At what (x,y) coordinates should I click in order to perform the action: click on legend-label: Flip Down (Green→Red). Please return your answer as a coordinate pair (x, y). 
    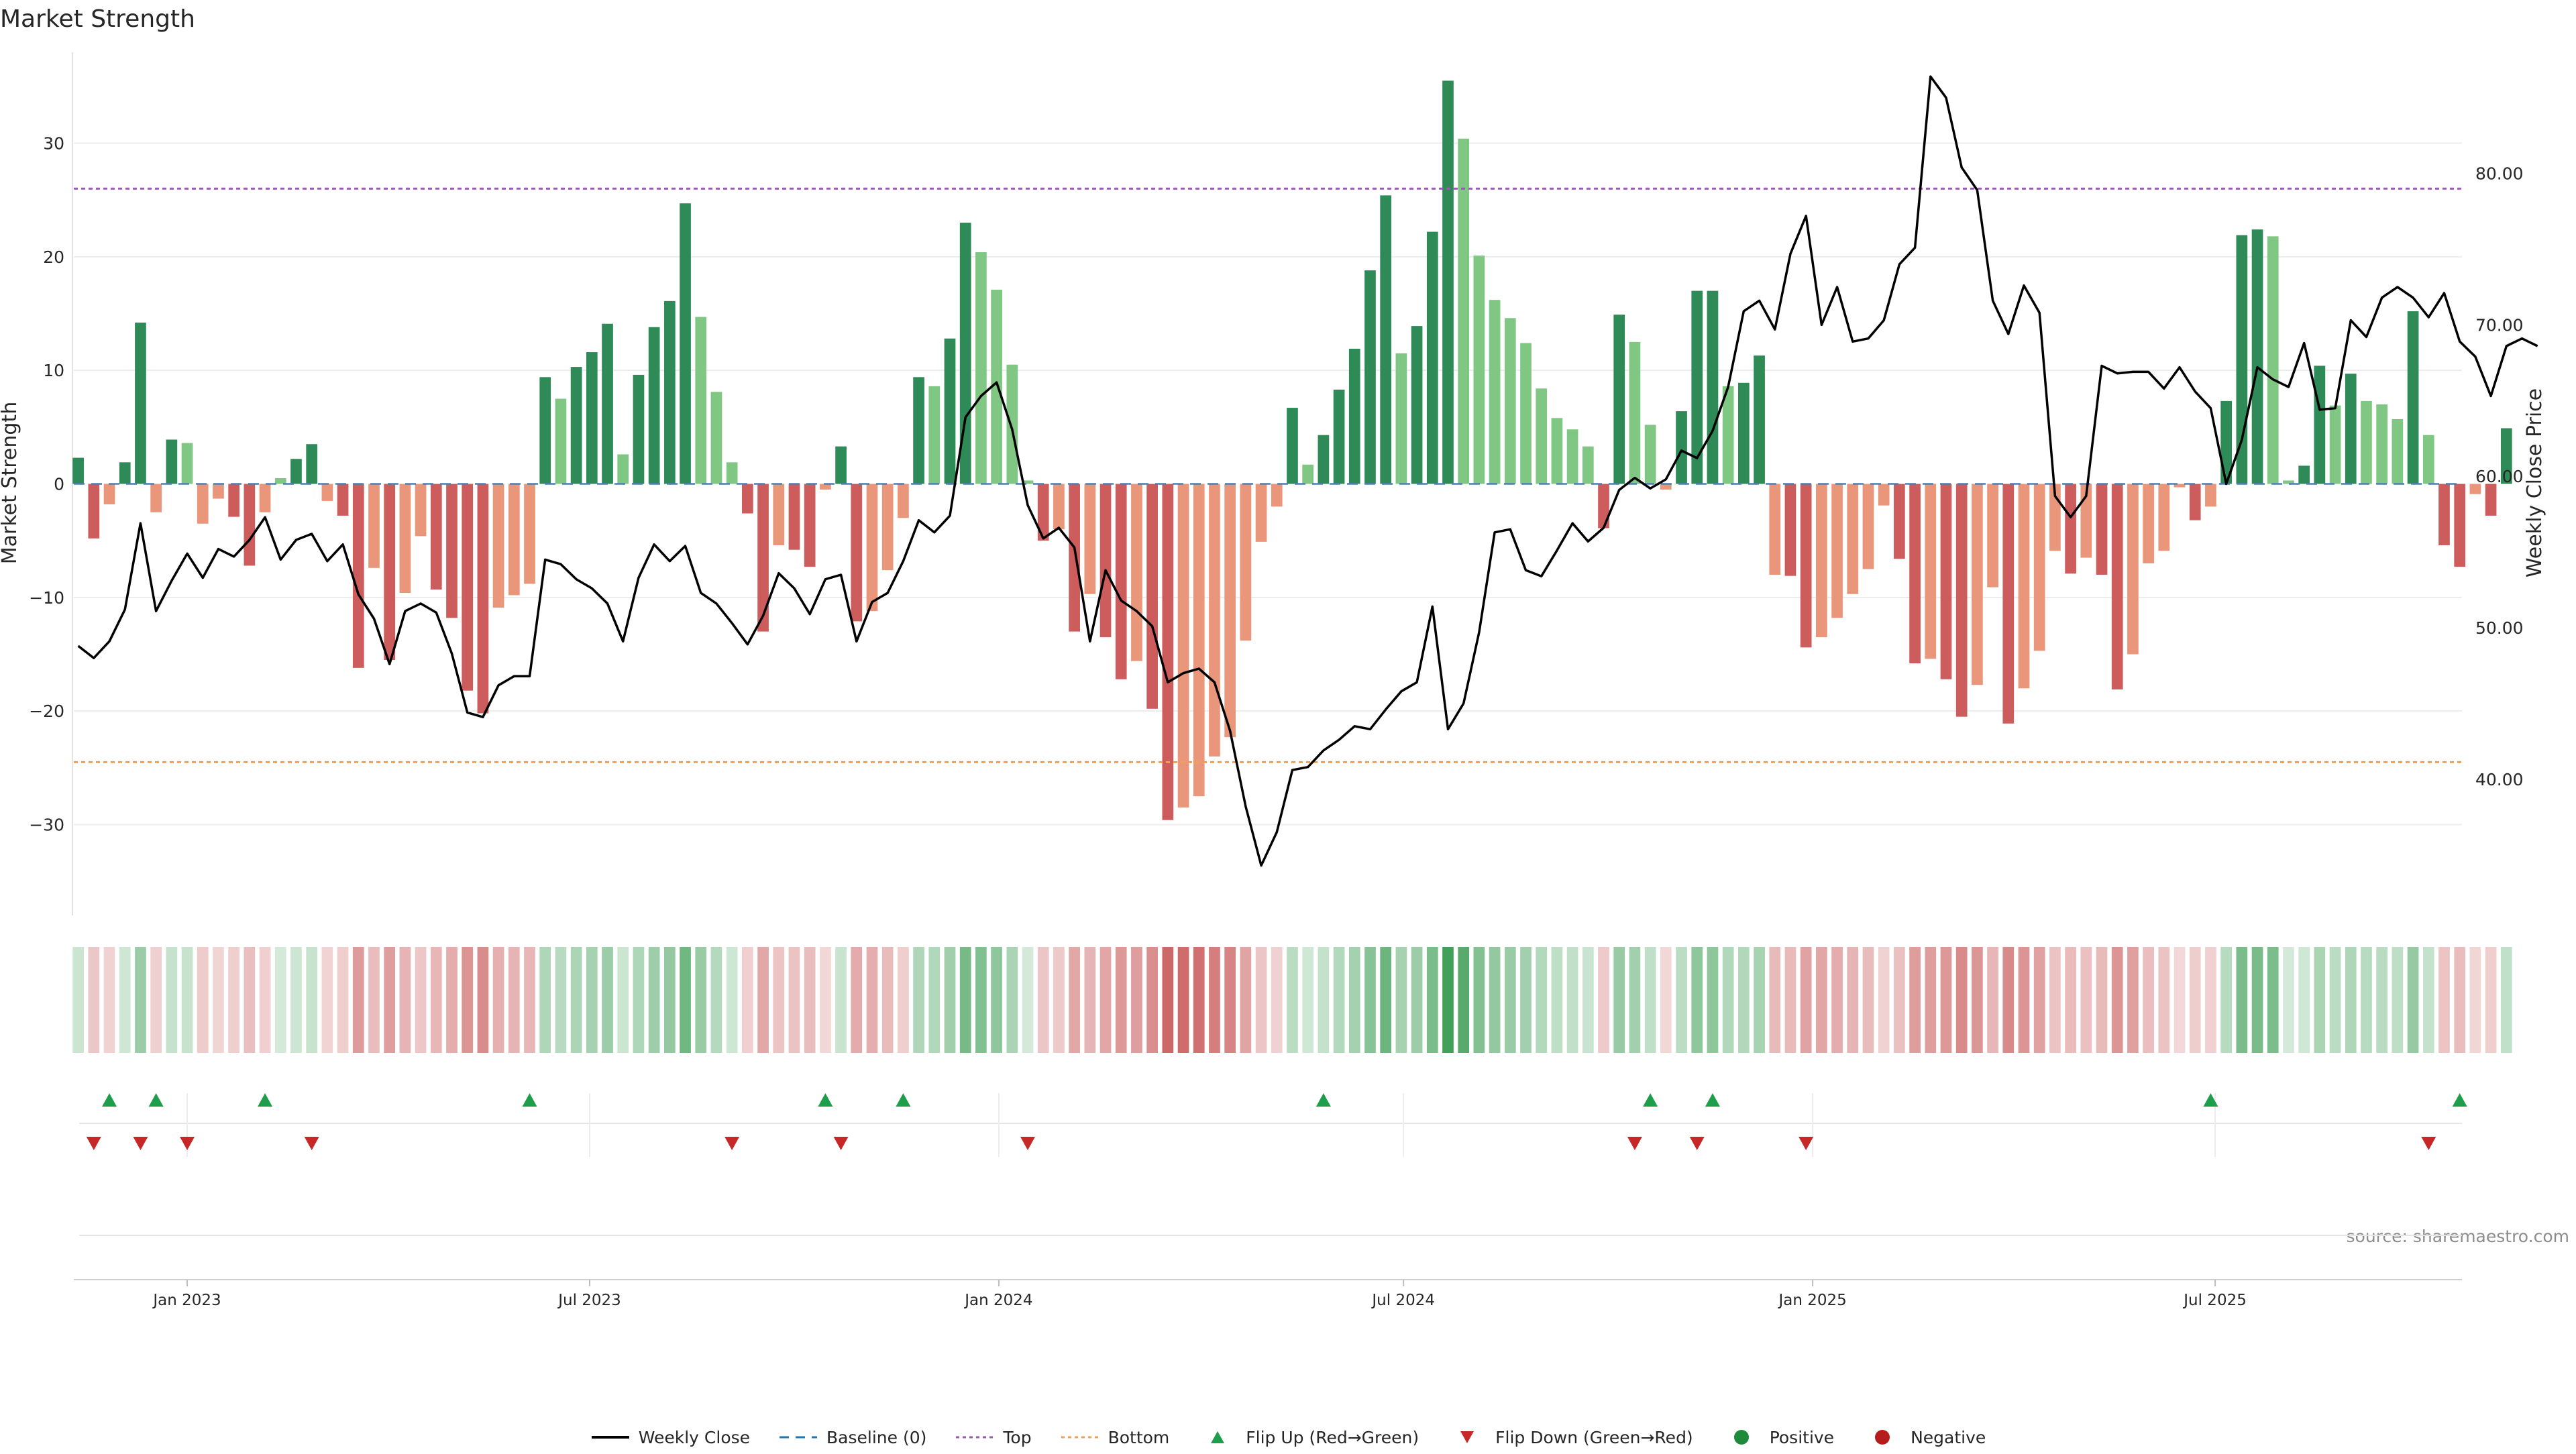
    Looking at the image, I should click on (1594, 1437).